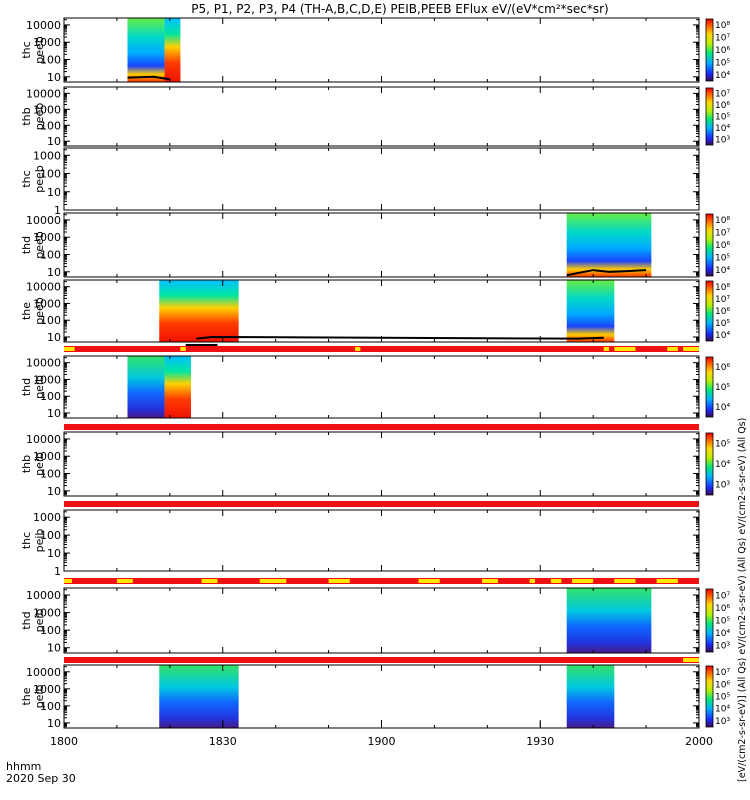 Image resolution: width=750 pixels, height=800 pixels. I want to click on panel-label: peib, so click(39, 541).